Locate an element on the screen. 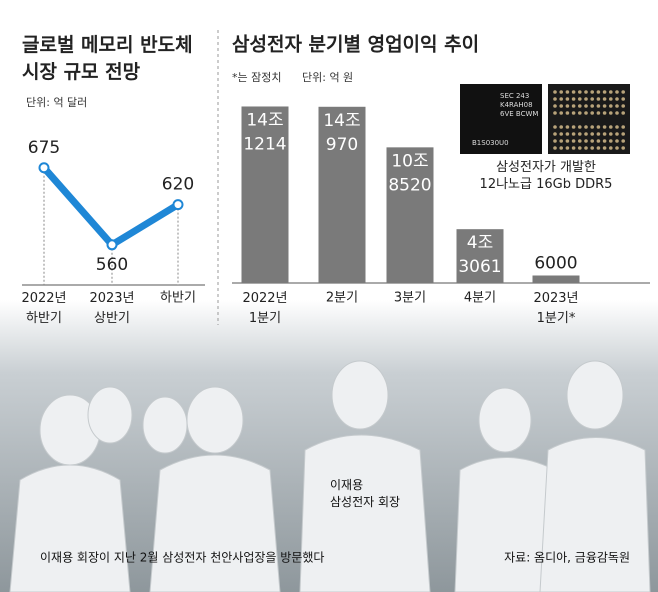 The image size is (658, 592). chip-text: 6VE BCWM is located at coordinates (519, 114).